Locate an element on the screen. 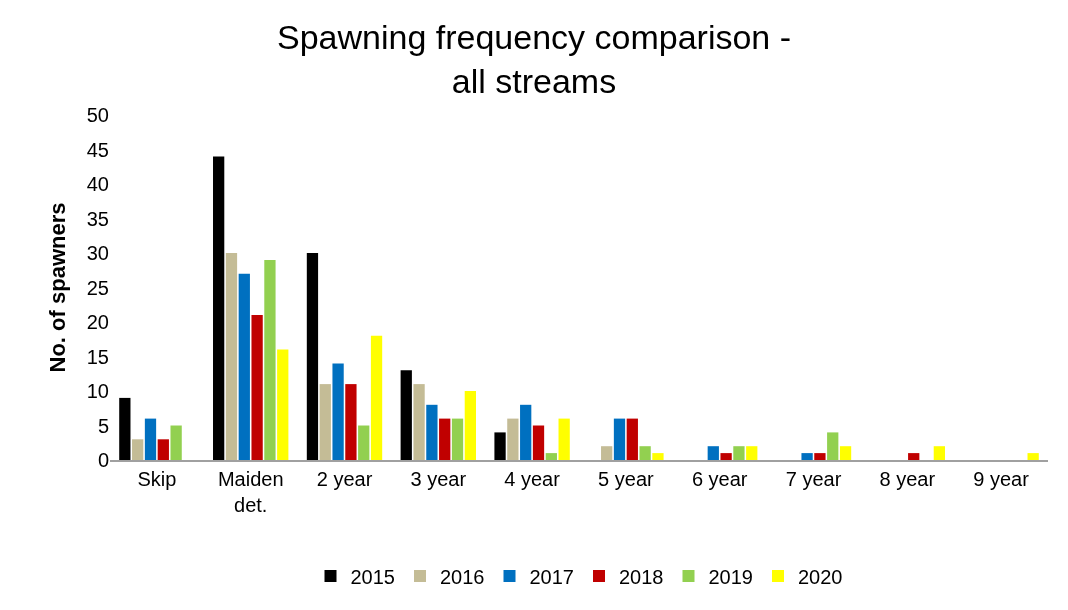 The image size is (1068, 610). y-axis-title: No. of spawners is located at coordinates (57, 287).